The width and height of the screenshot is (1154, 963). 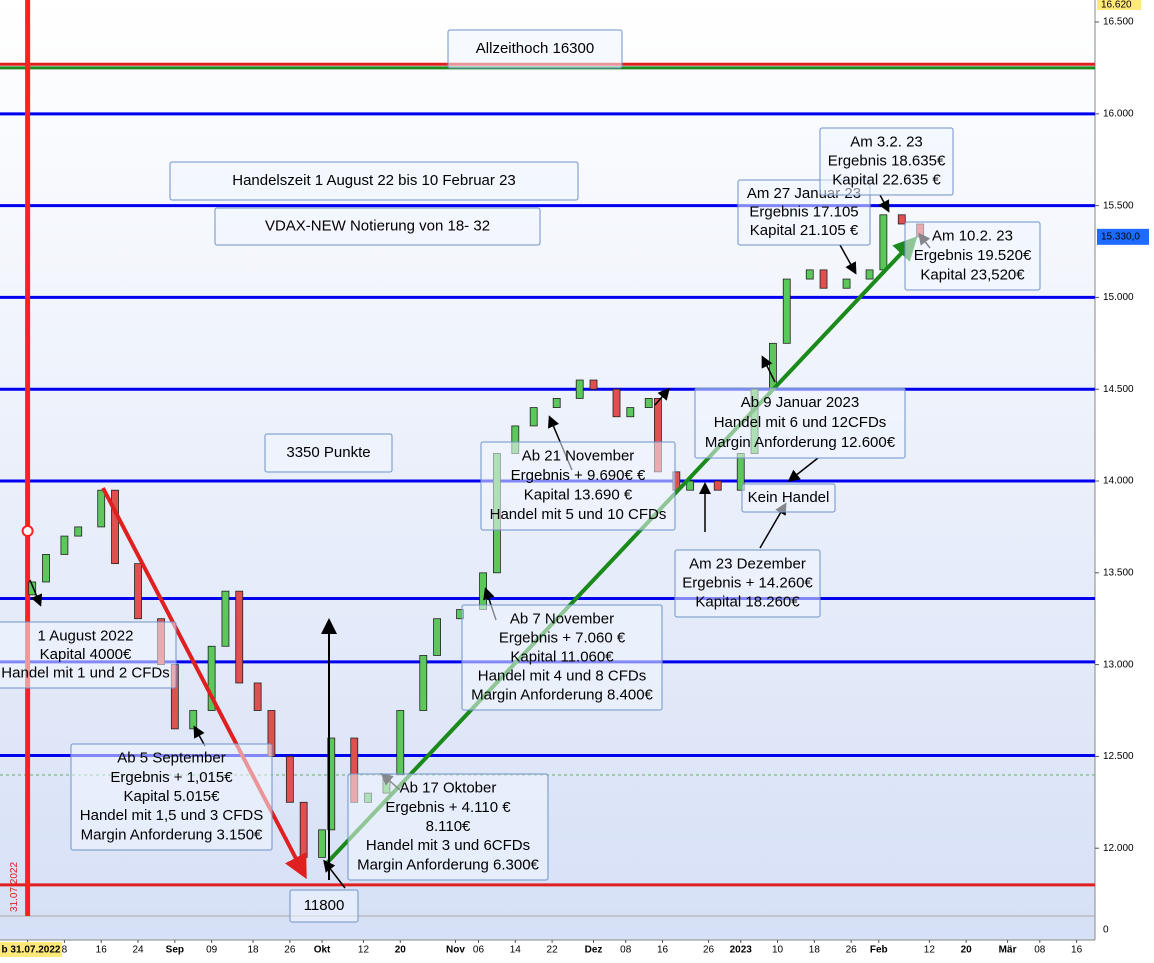 I want to click on annotation-text: Kapital 11.060€, so click(x=562, y=656).